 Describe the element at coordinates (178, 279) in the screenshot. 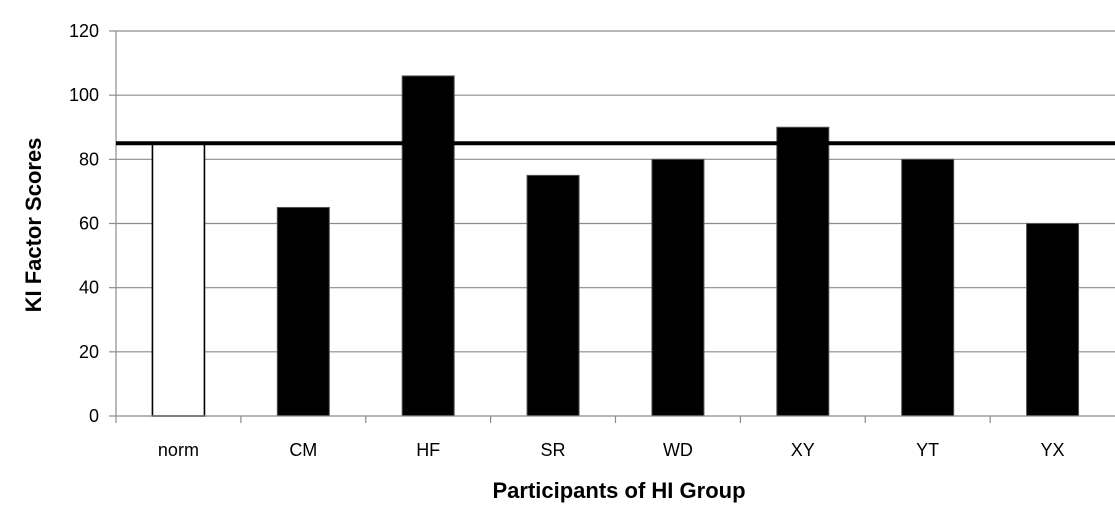

I see `bar-norm` at that location.